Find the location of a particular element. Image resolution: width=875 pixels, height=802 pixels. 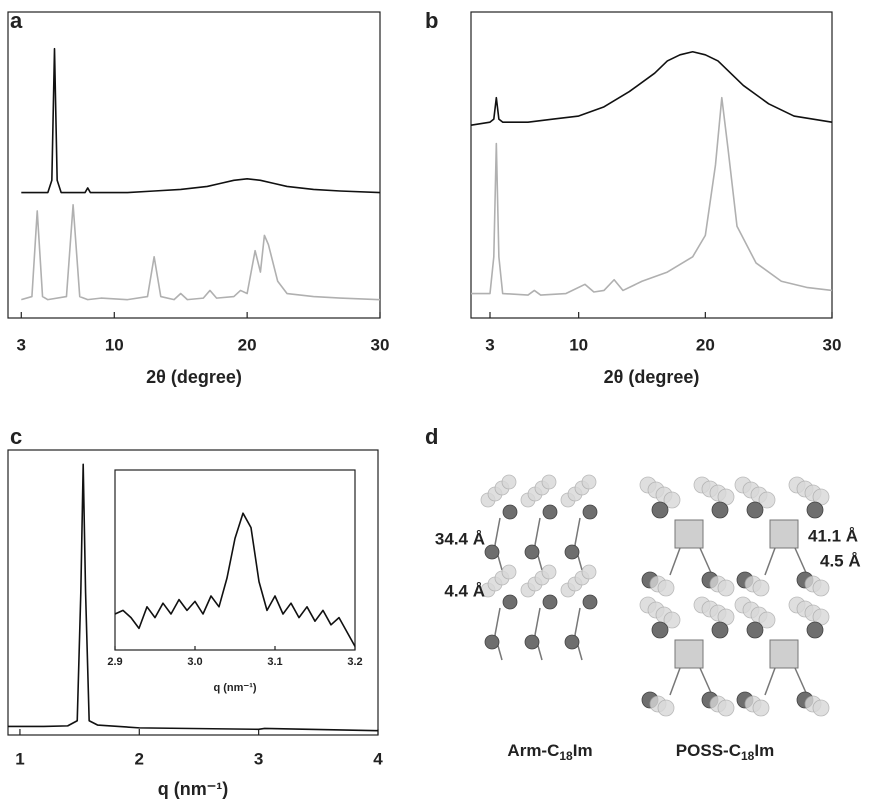

x-tick-label: 2 is located at coordinates (139, 758).